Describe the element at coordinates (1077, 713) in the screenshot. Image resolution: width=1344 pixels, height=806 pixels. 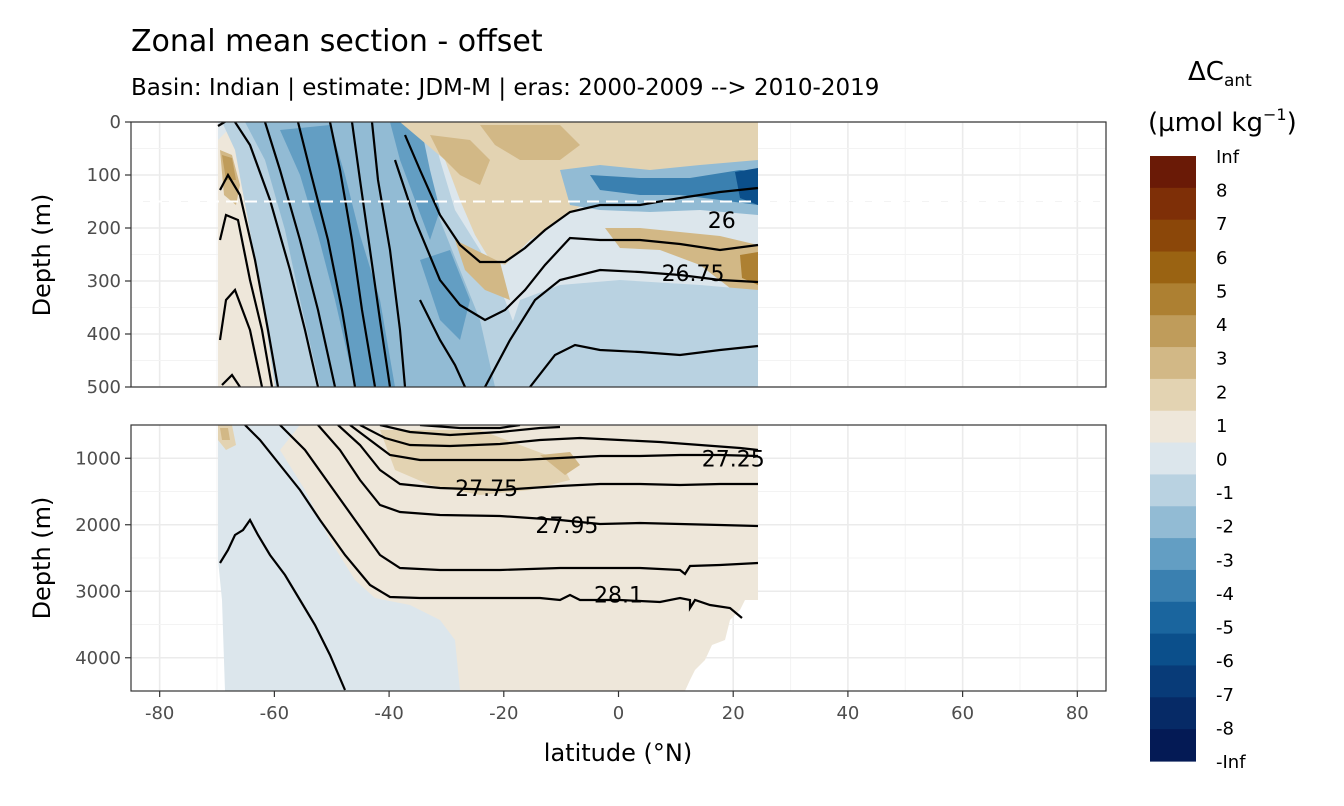
I see `x-tick-label: 80` at that location.